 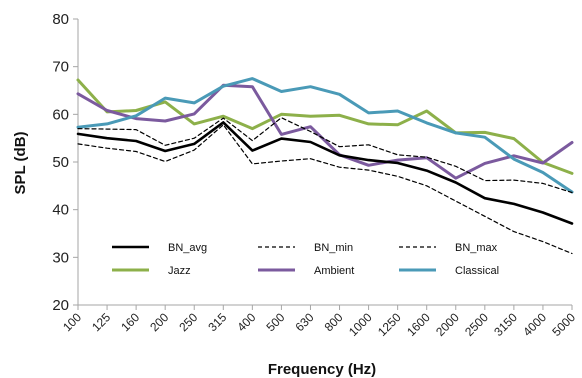 I want to click on legend-label: Classical, so click(x=477, y=271).